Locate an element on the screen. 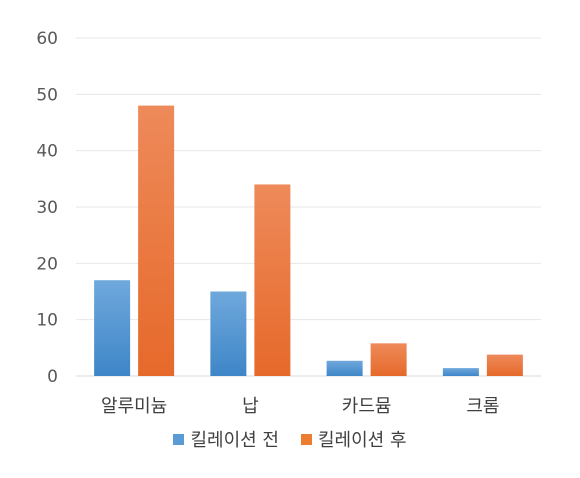 The image size is (580, 478). legend-item-series-1: 킬레이션 전 is located at coordinates (226, 439).